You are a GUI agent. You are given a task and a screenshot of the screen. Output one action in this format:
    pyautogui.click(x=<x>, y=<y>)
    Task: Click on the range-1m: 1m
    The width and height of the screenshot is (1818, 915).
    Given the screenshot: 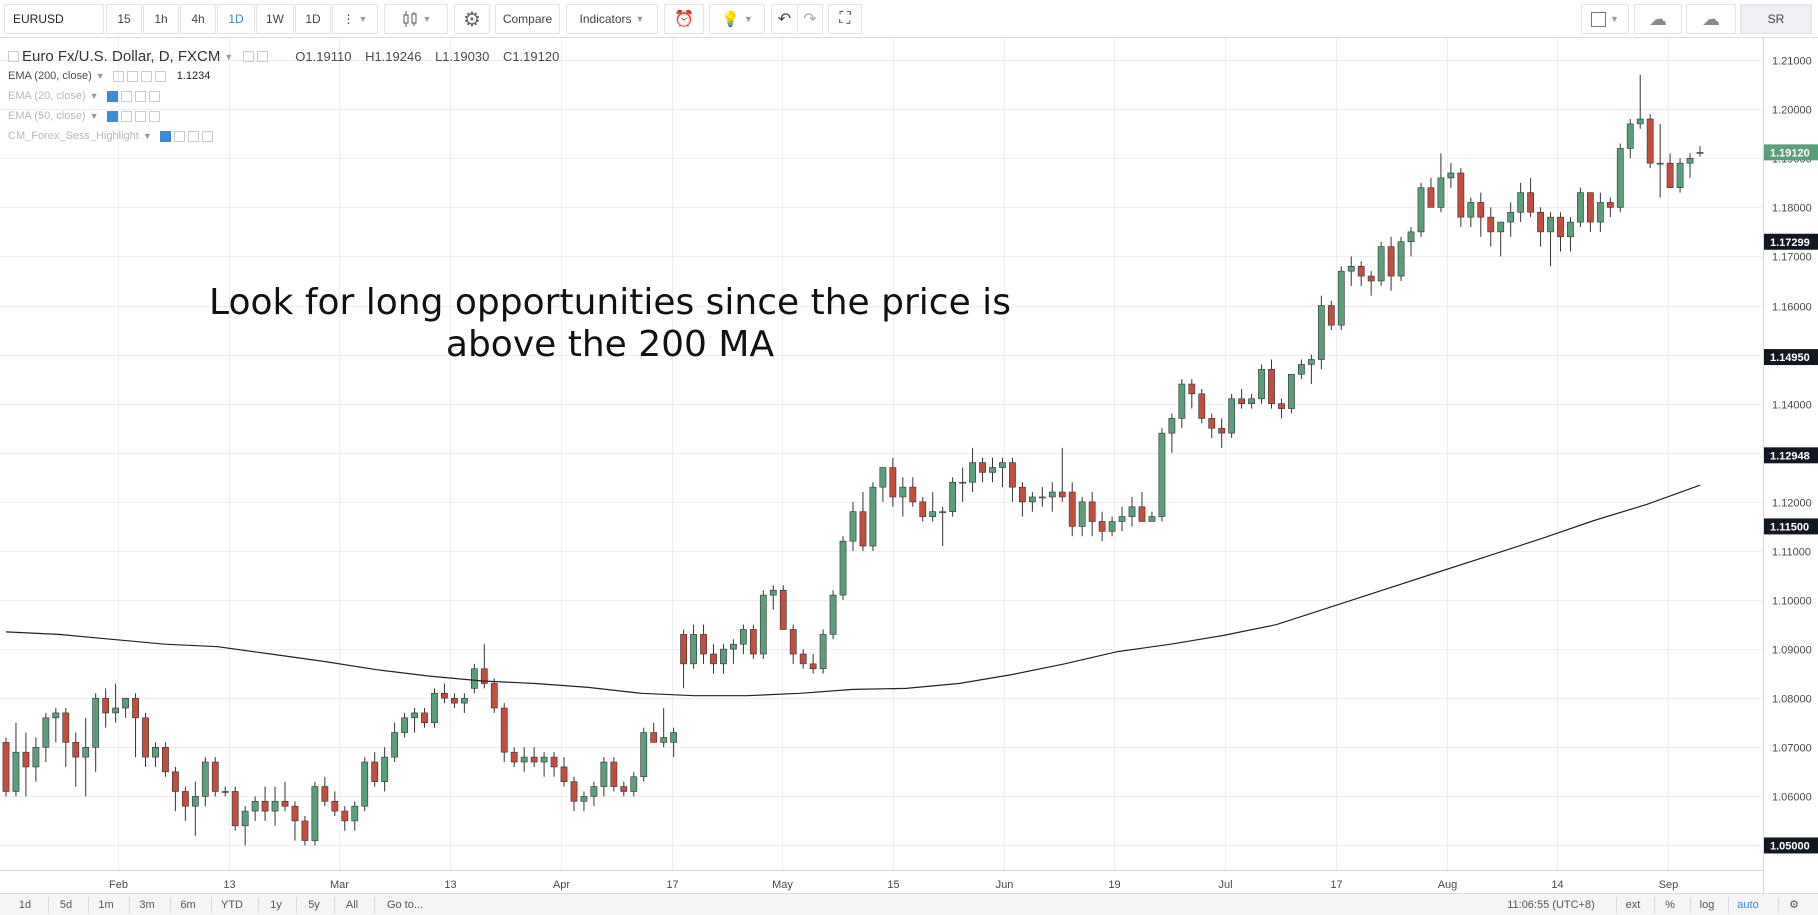 What is the action you would take?
    pyautogui.click(x=105, y=905)
    